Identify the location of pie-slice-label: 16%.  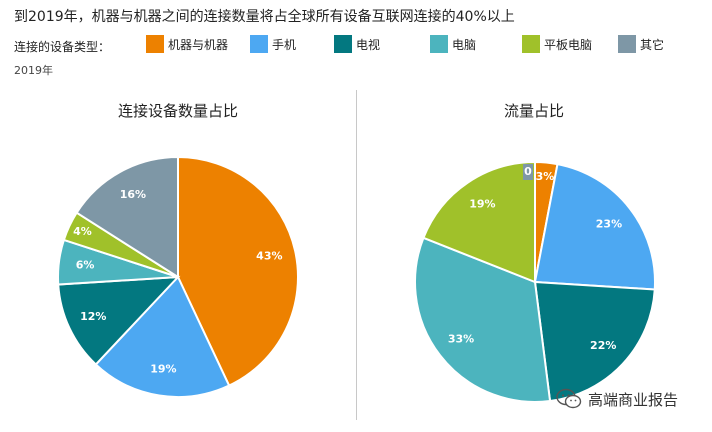
(133, 194).